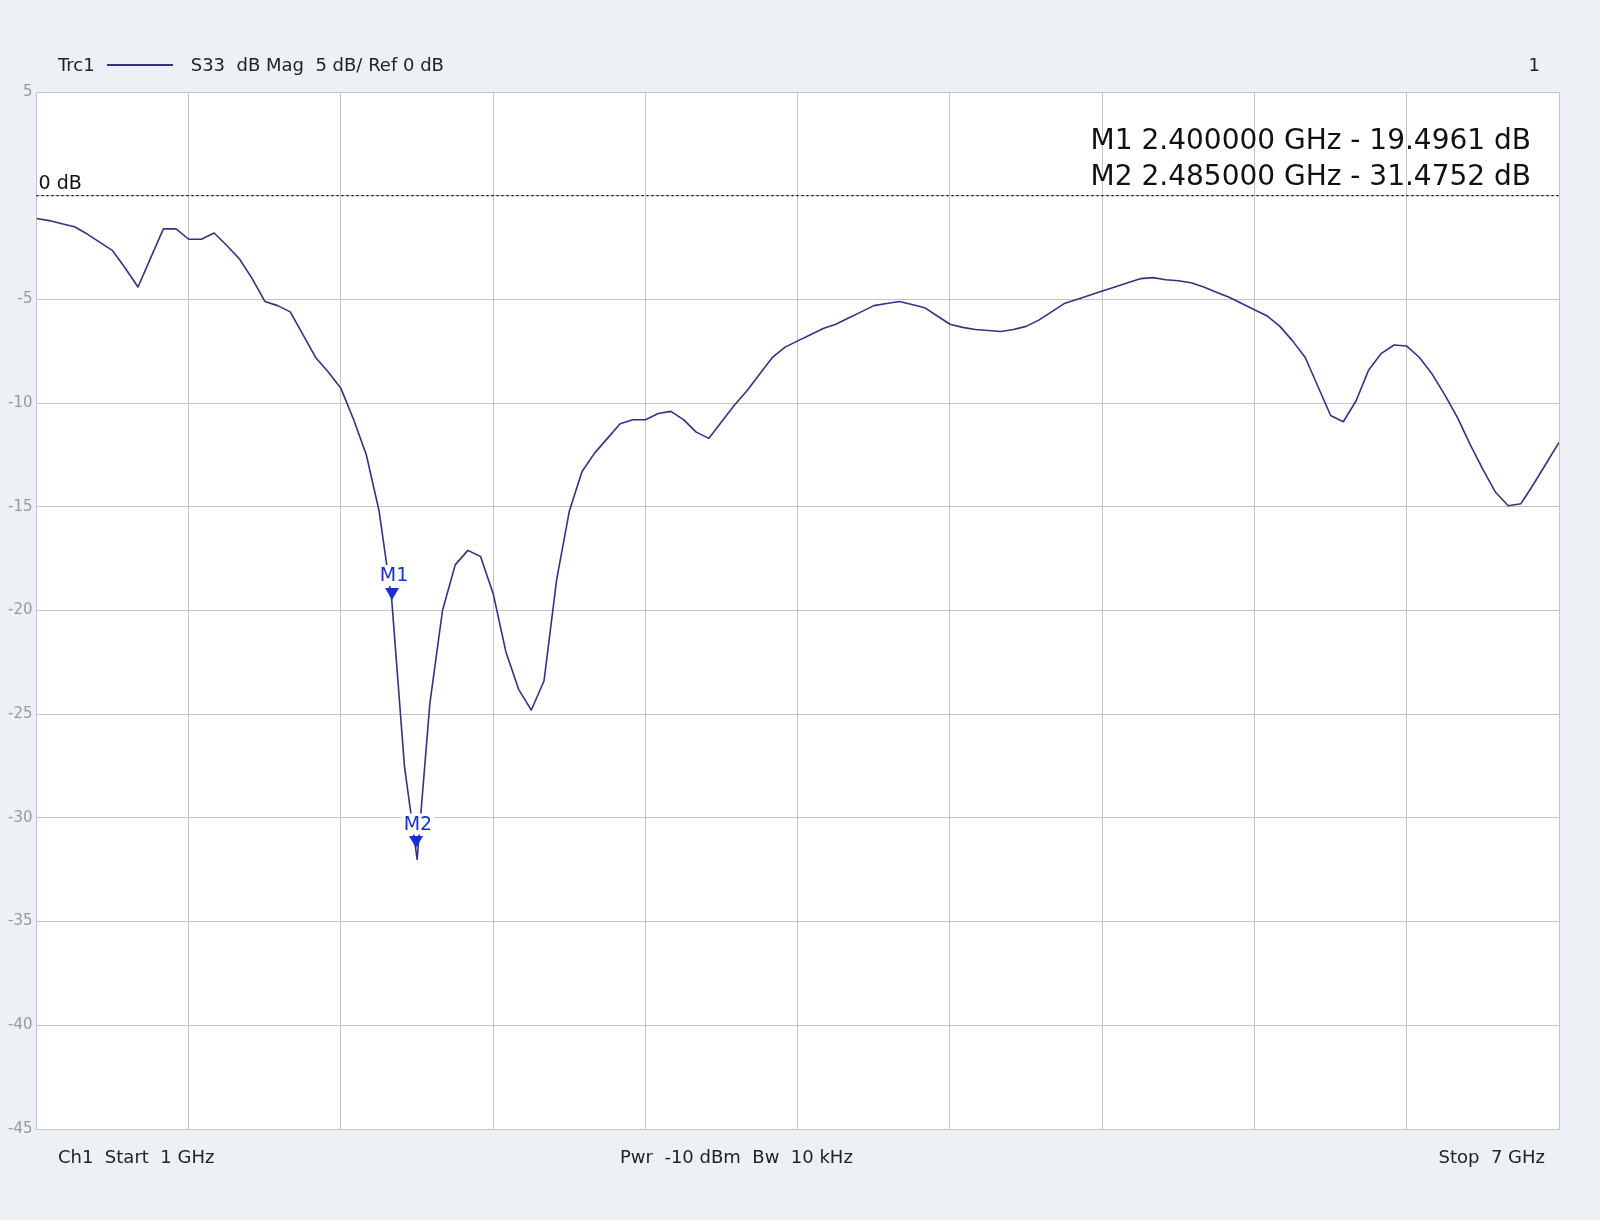 This screenshot has height=1220, width=1600. Describe the element at coordinates (20, 1127) in the screenshot. I see `y-tick-label: -45` at that location.